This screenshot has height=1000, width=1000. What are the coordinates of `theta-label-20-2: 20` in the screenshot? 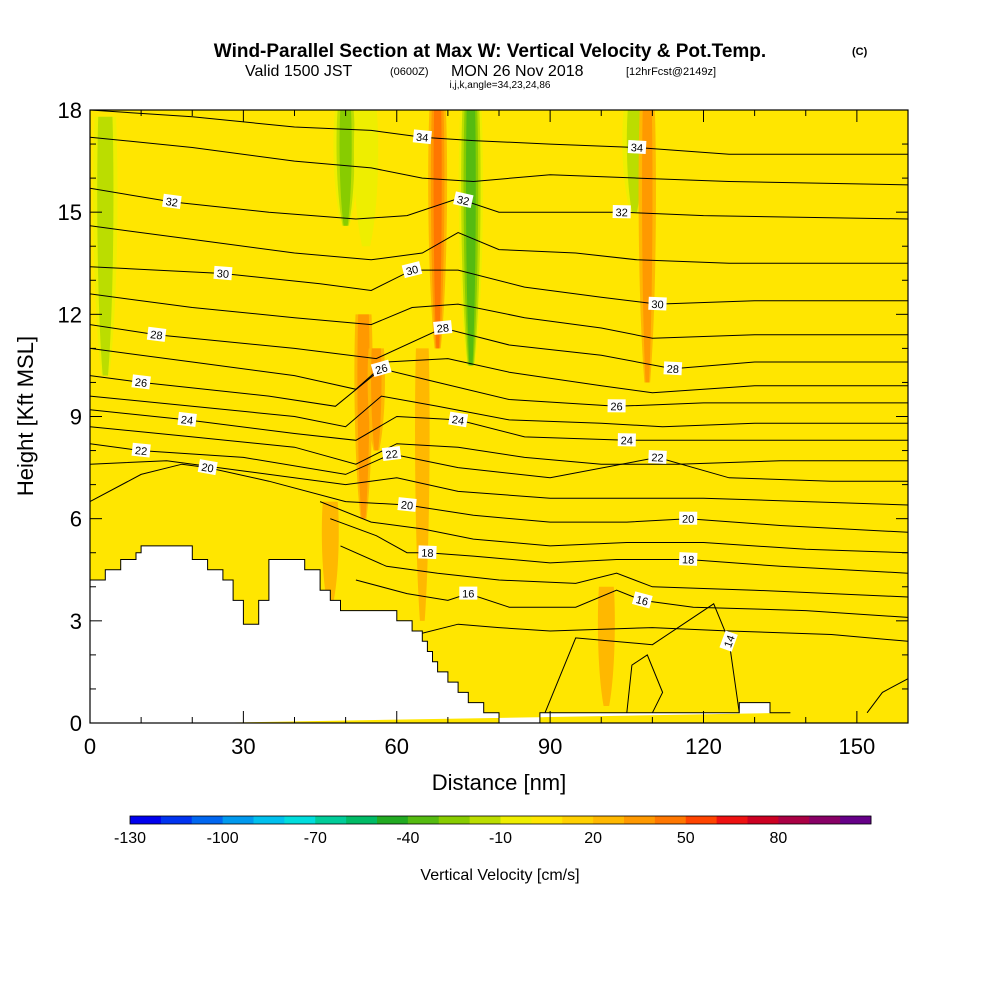 It's located at (688, 518).